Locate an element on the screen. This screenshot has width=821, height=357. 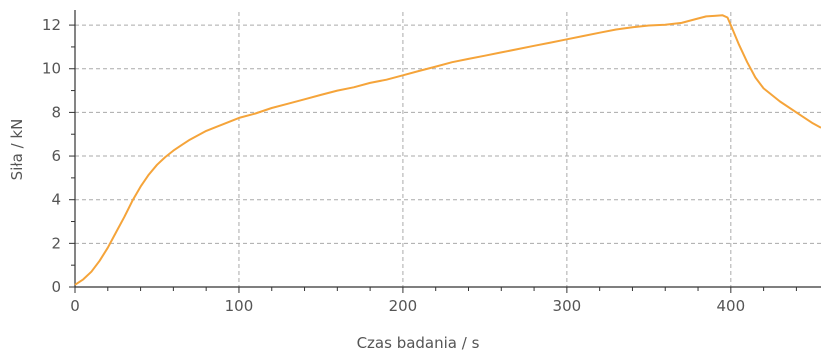
y-tick-label: 10 is located at coordinates (51, 69).